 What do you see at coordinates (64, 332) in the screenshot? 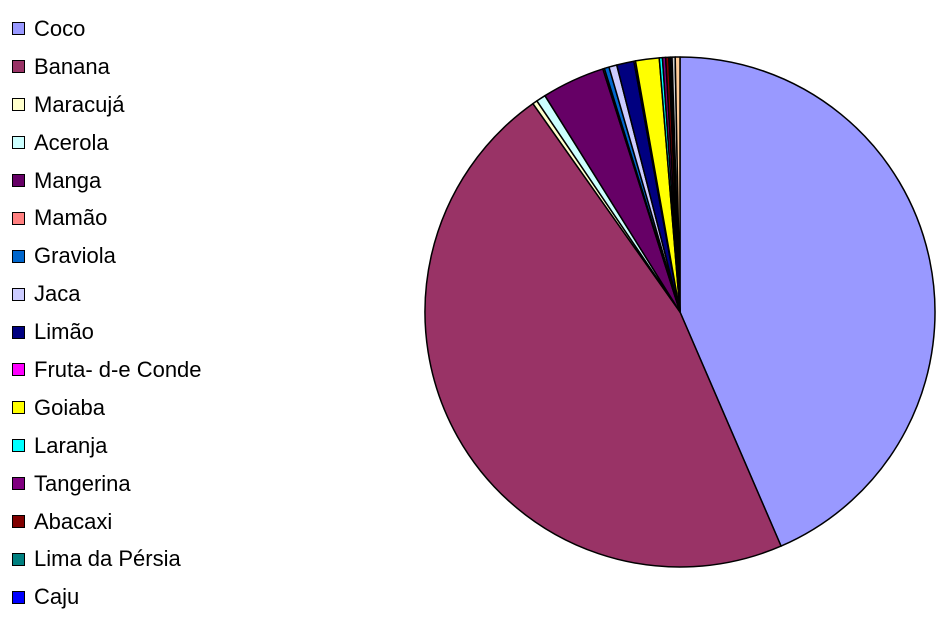
I see `legend-label: Limão` at bounding box center [64, 332].